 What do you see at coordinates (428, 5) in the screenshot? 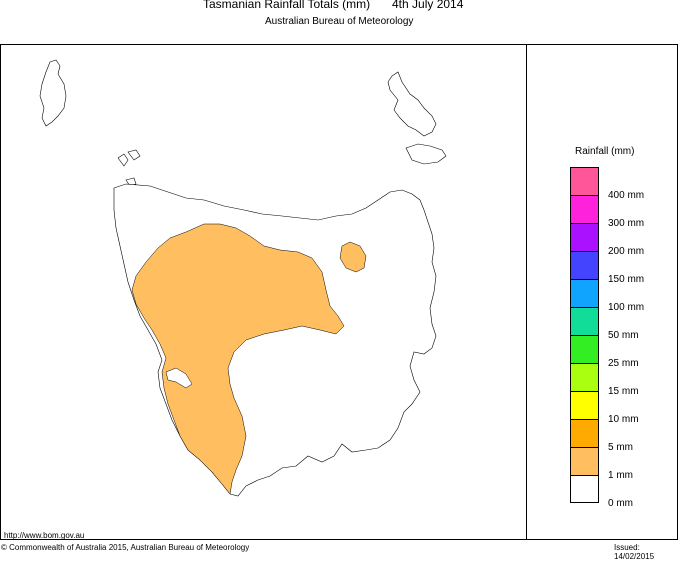
I see `map-date: 4th July 2014` at bounding box center [428, 5].